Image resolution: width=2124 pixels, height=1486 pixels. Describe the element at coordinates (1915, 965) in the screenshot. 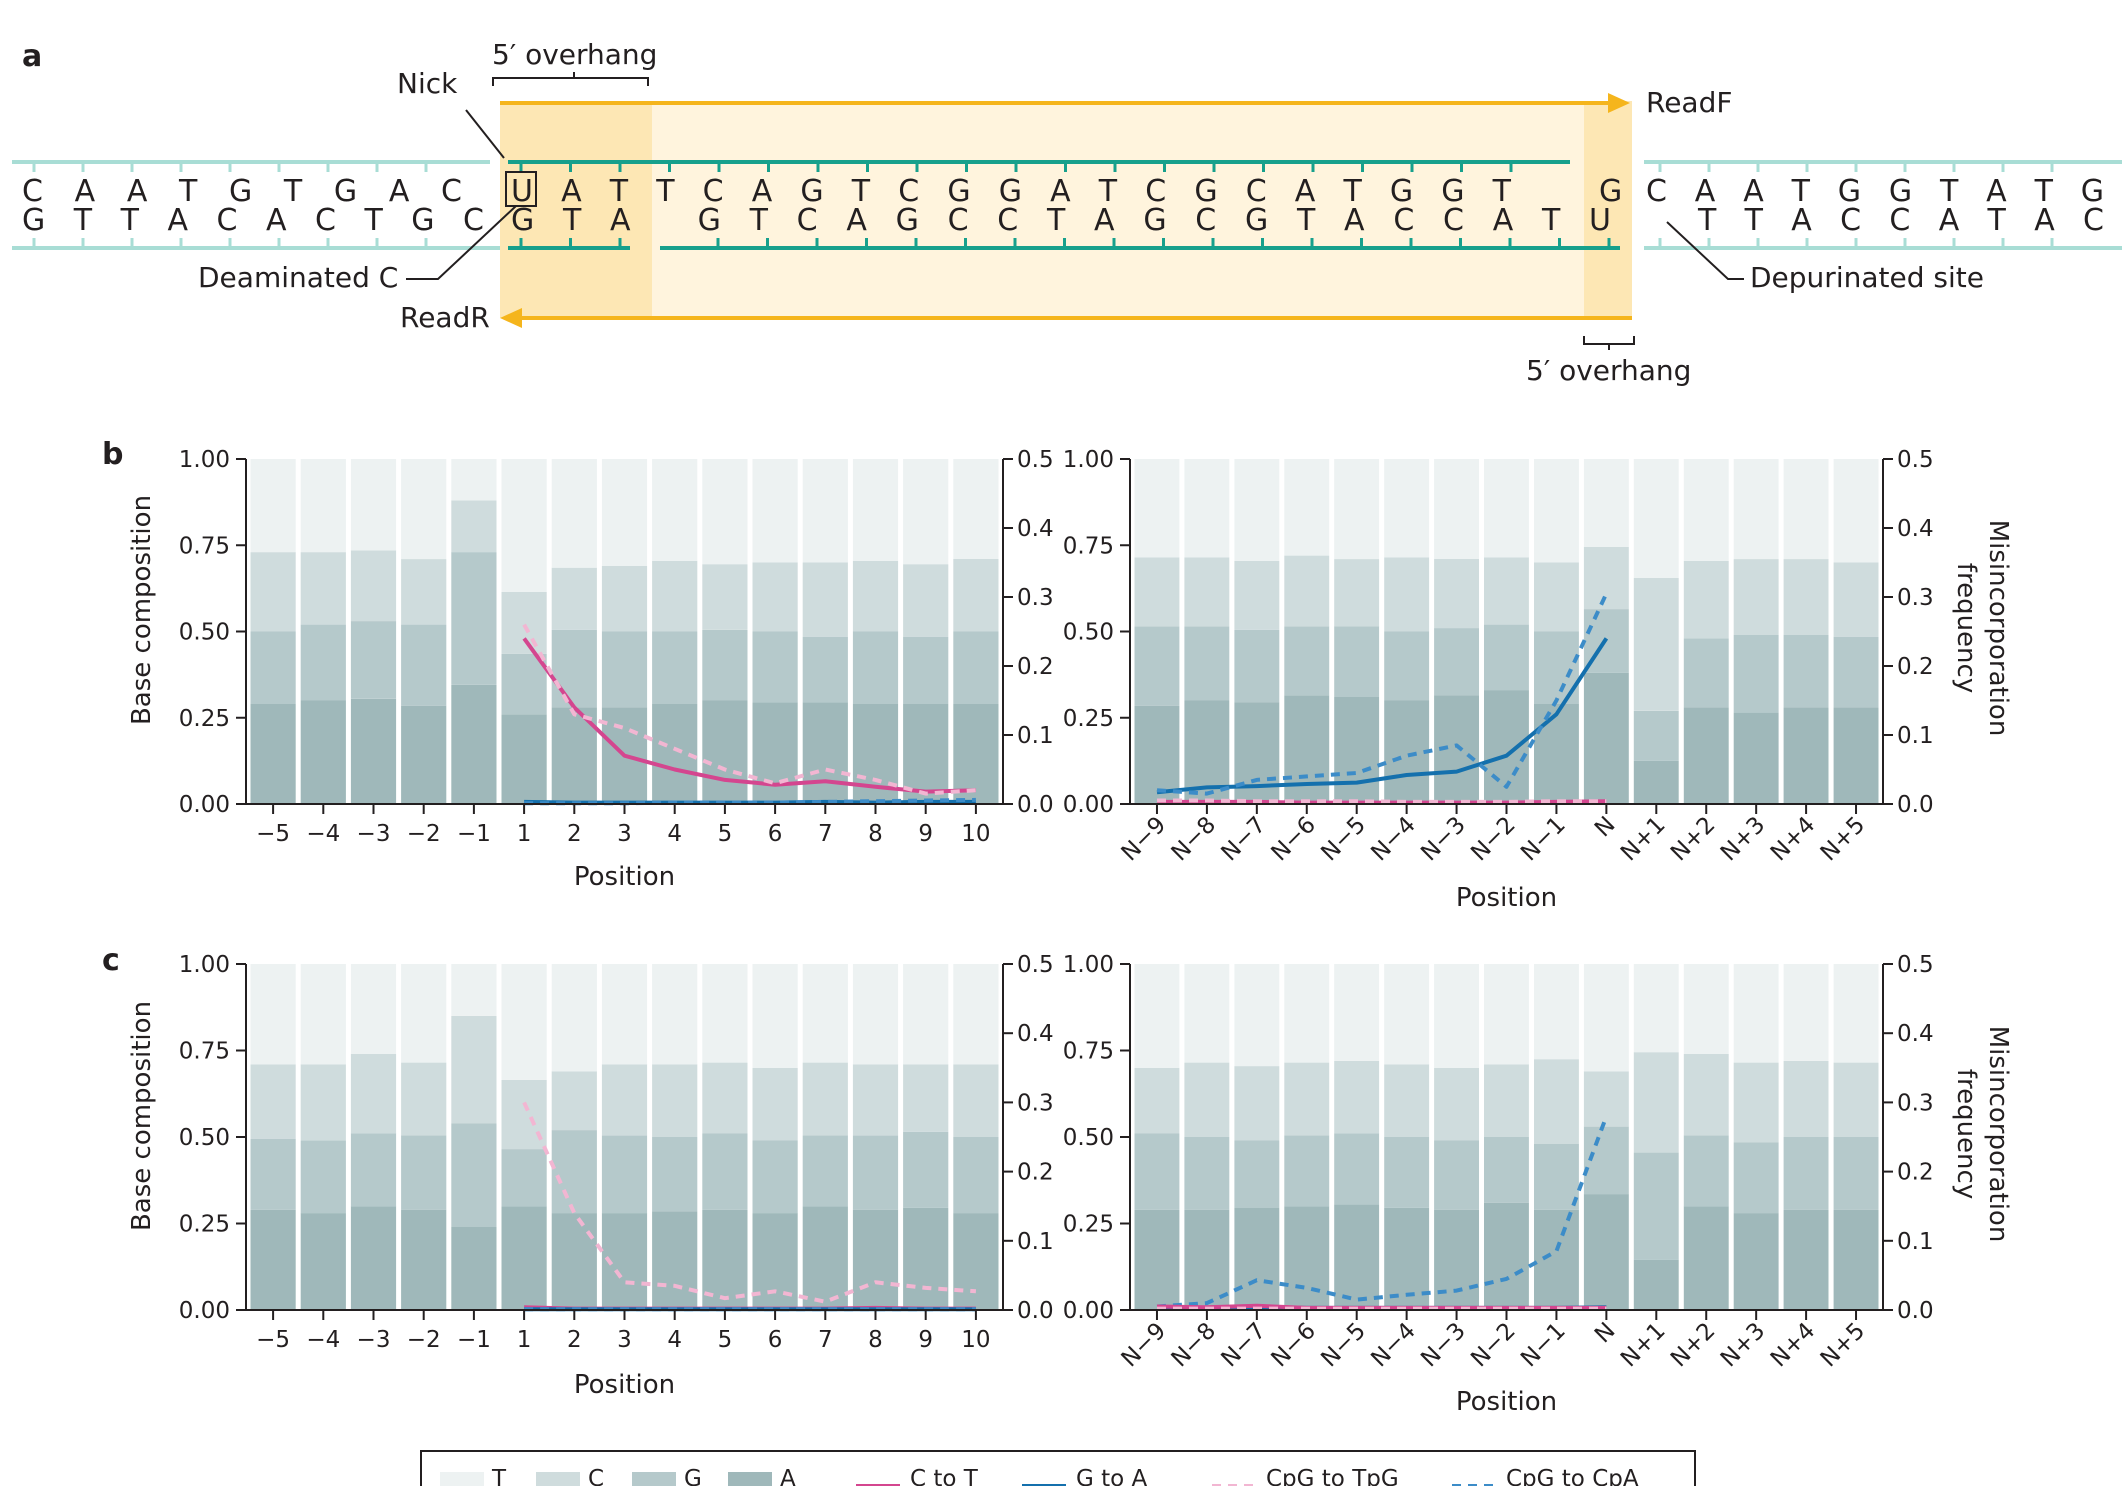

I see `y2-tick-label: 0.5` at that location.